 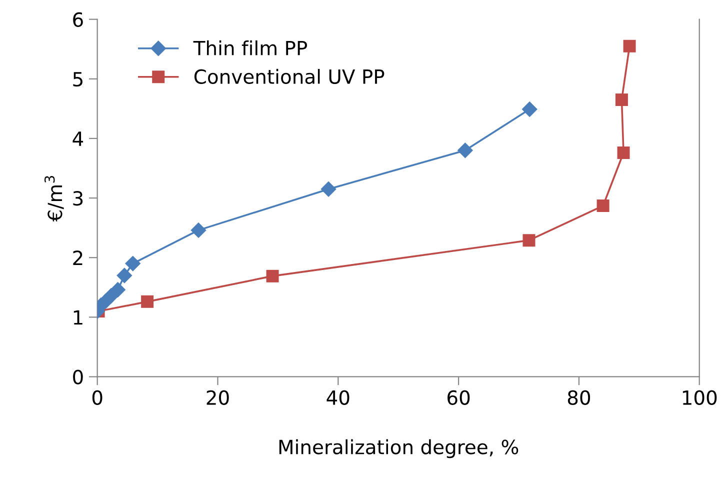 I want to click on y-tick-label: 1, so click(x=78, y=317).